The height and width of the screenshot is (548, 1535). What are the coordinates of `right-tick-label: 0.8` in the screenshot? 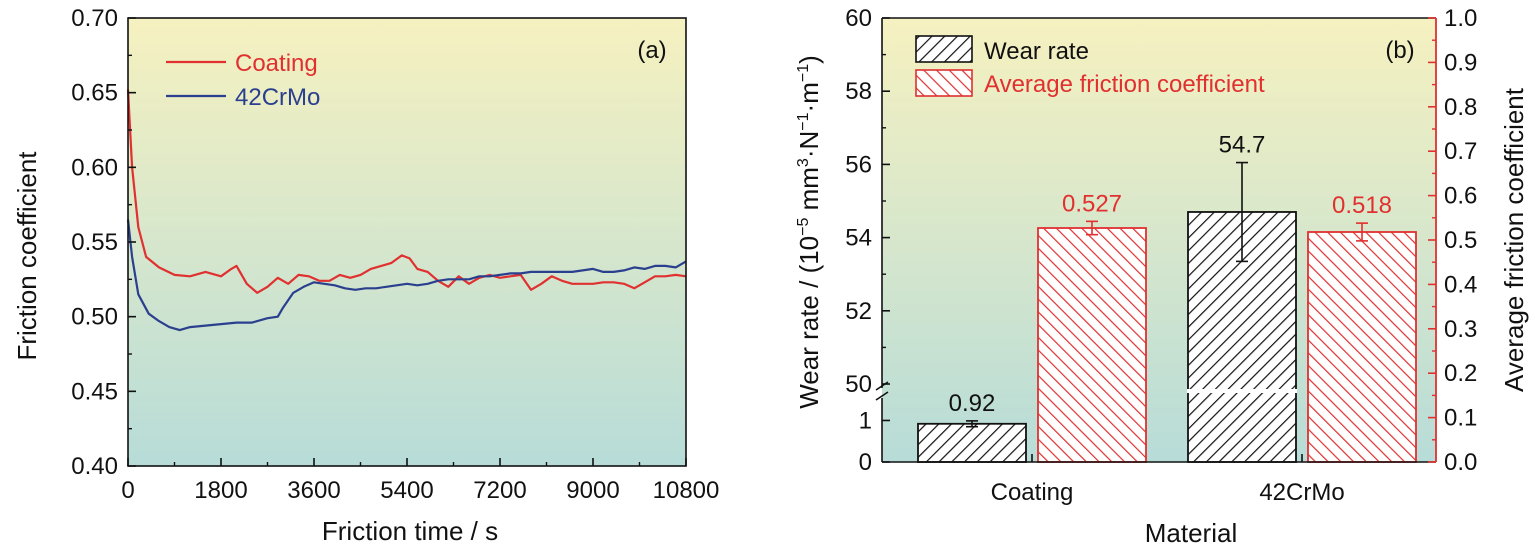 It's located at (1460, 107).